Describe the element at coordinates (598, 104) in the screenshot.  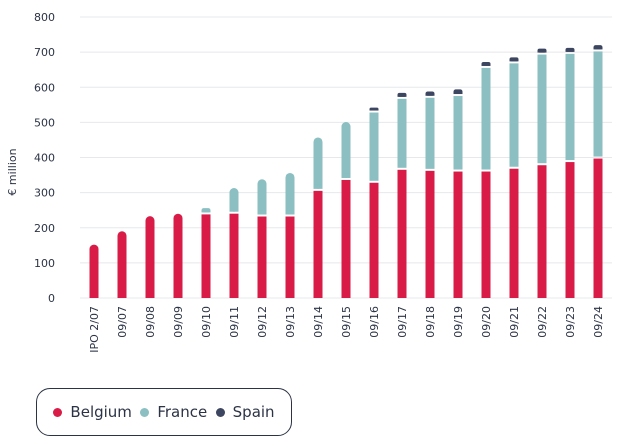
I see `bar-france-09/24` at that location.